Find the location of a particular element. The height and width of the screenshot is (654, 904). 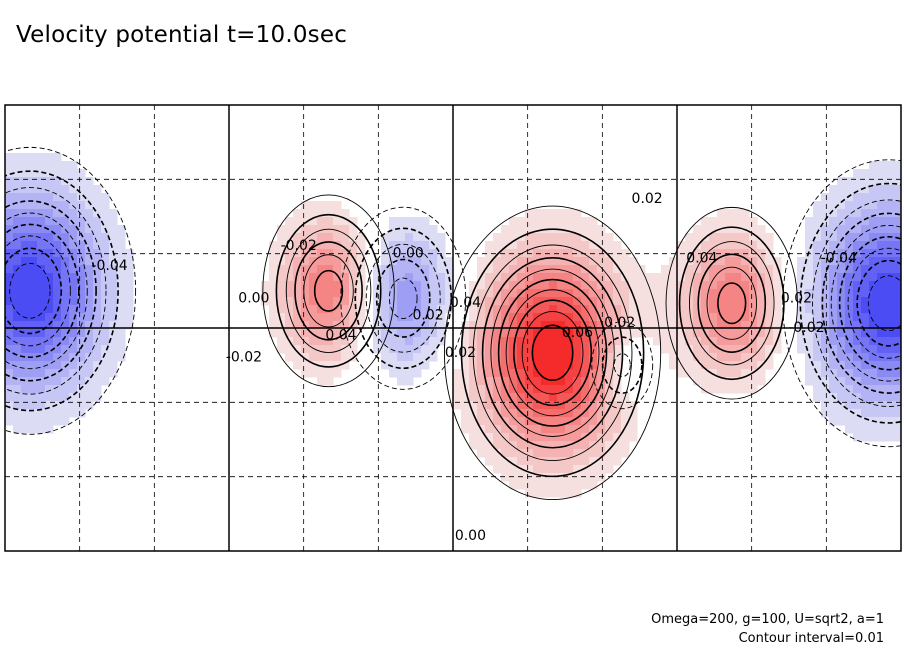

contour-label: -0.02 is located at coordinates (806, 328).